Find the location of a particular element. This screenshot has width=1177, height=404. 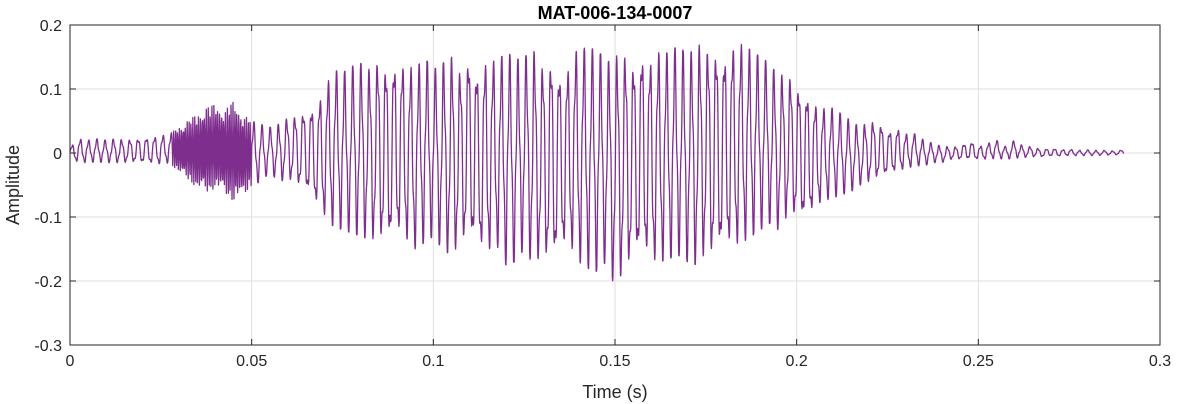

x-tick-label: 0.15 is located at coordinates (614, 361).